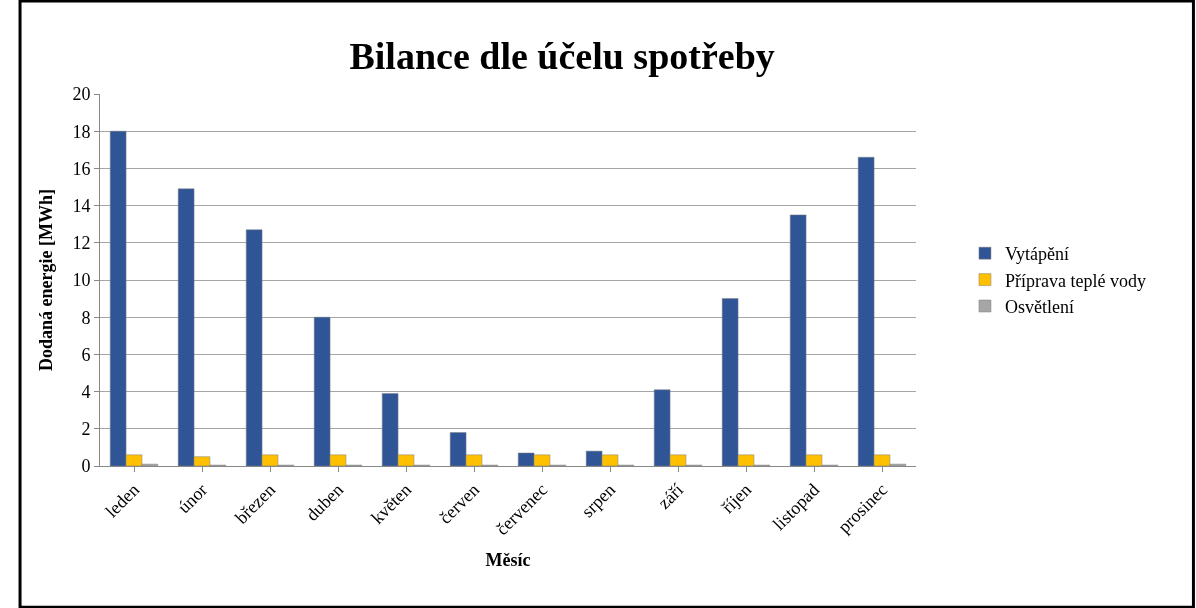 This screenshot has height=608, width=1196. What do you see at coordinates (81, 131) in the screenshot?
I see `y-tick-label: 18` at bounding box center [81, 131].